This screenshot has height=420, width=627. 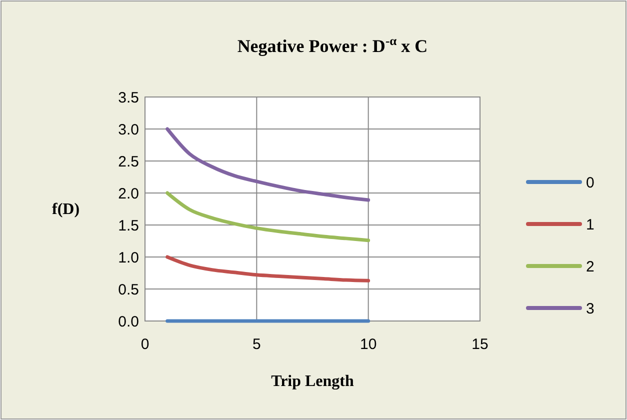 I want to click on y-tick-label: 1.0, so click(x=128, y=257).